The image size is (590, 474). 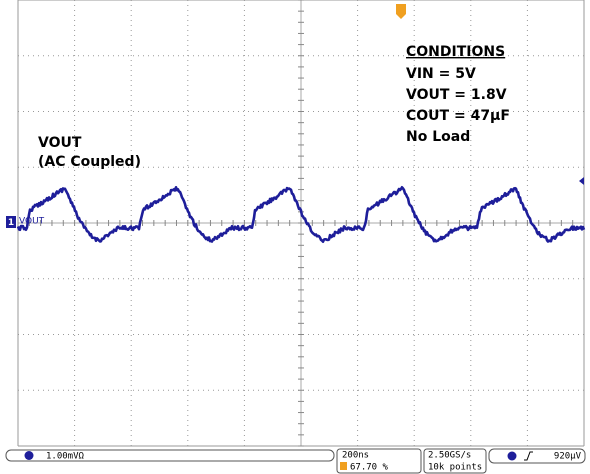 I want to click on channel-badge, so click(x=11, y=222).